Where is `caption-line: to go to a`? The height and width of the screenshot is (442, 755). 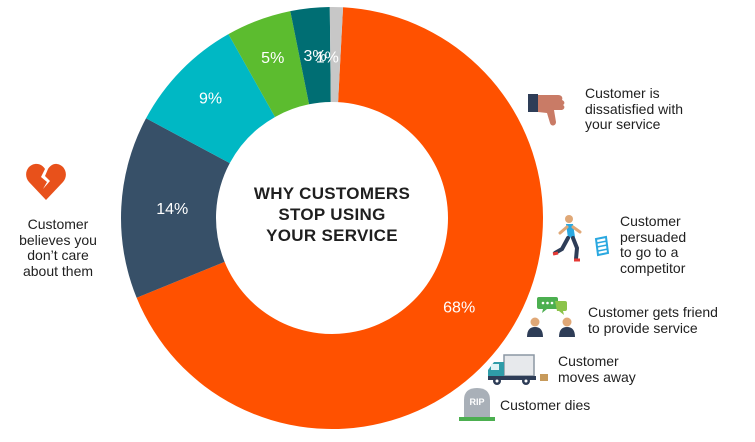
caption-line: to go to a is located at coordinates (649, 252).